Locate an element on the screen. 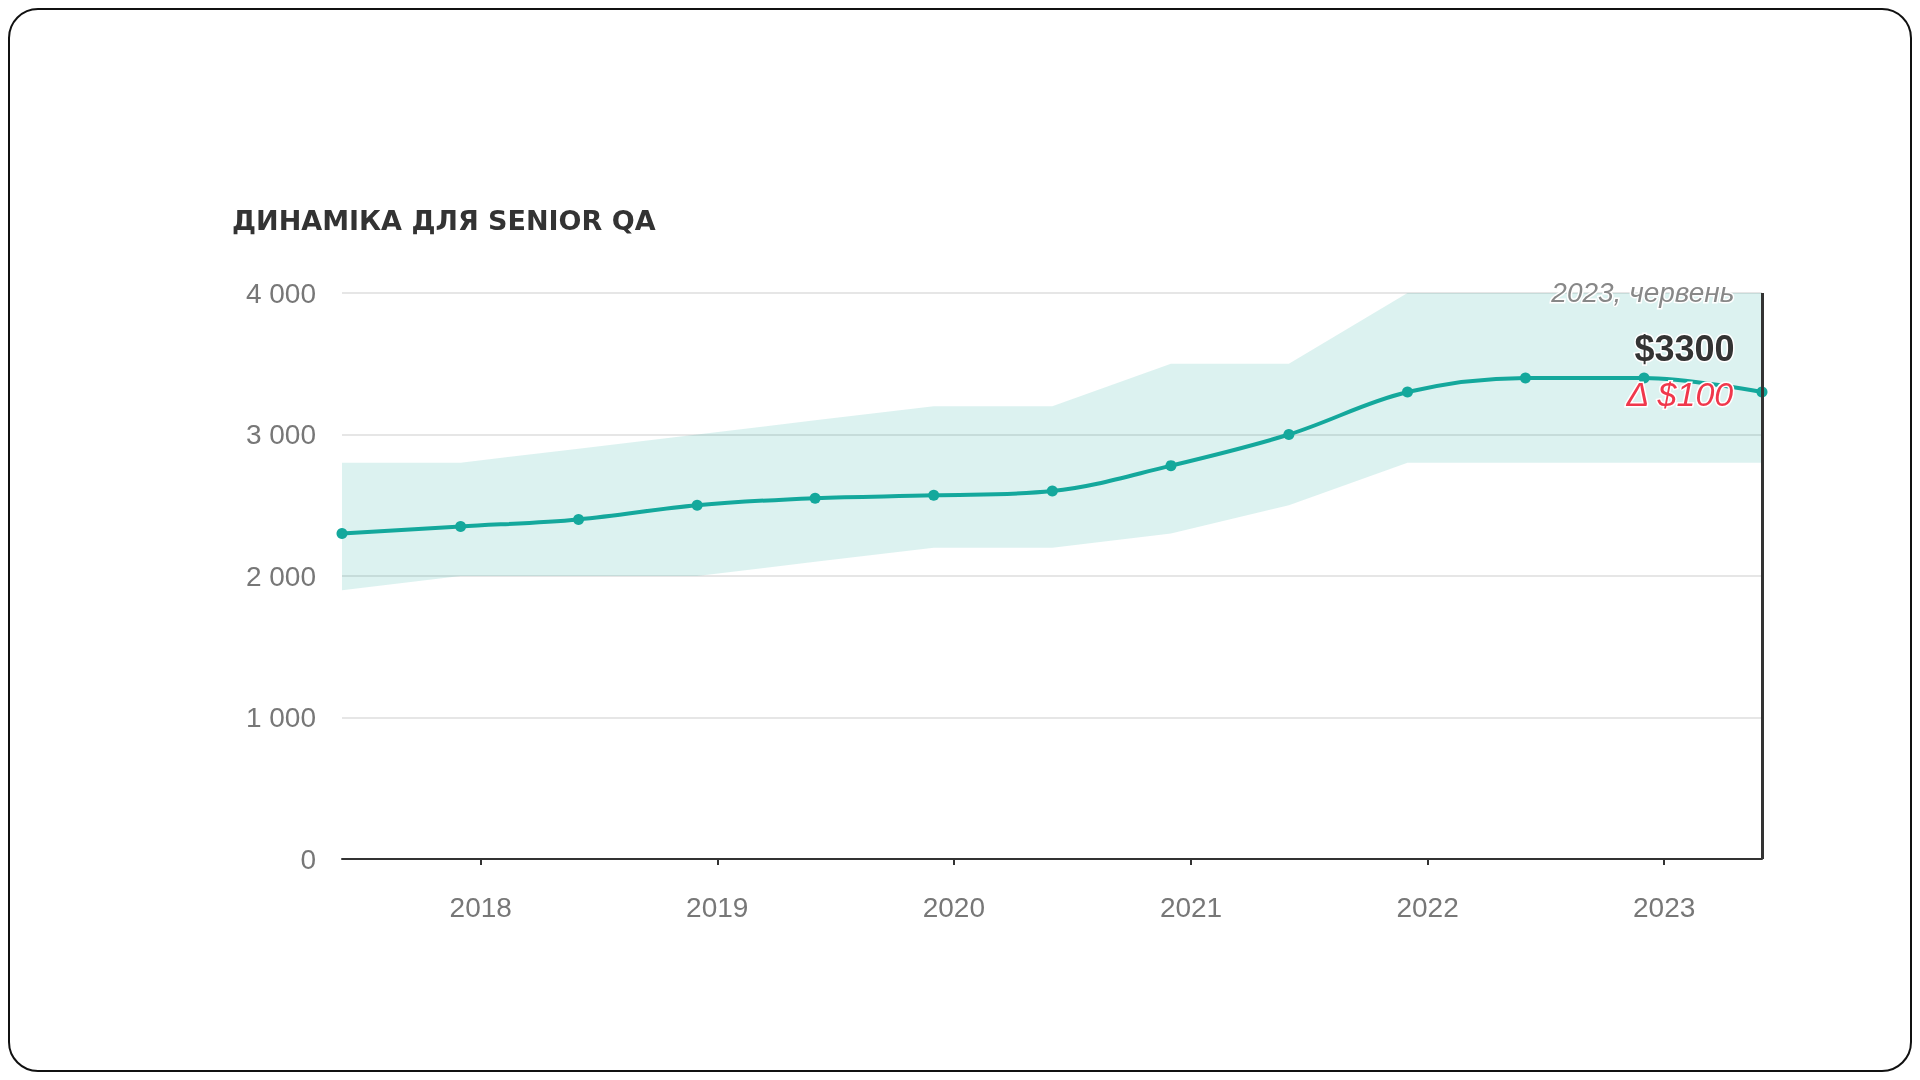 Image resolution: width=1920 pixels, height=1080 pixels. annotation: 2023, червень is located at coordinates (1642, 292).